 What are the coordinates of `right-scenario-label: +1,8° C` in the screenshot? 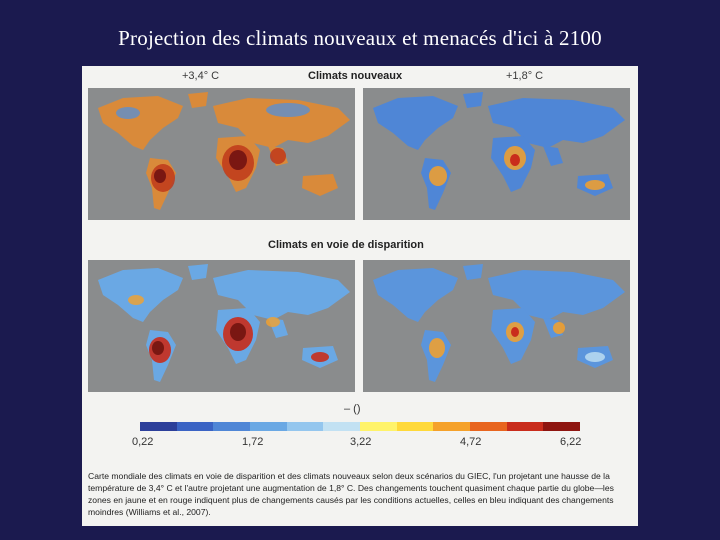 It's located at (525, 76).